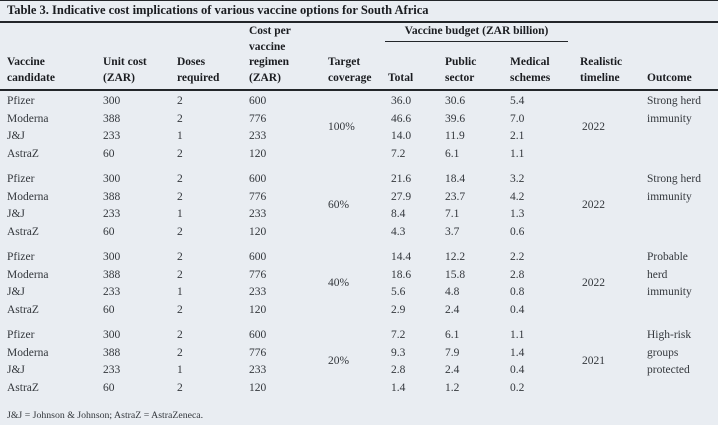  I want to click on column-header-realistic-timeline: Realistic timeline, so click(601, 70).